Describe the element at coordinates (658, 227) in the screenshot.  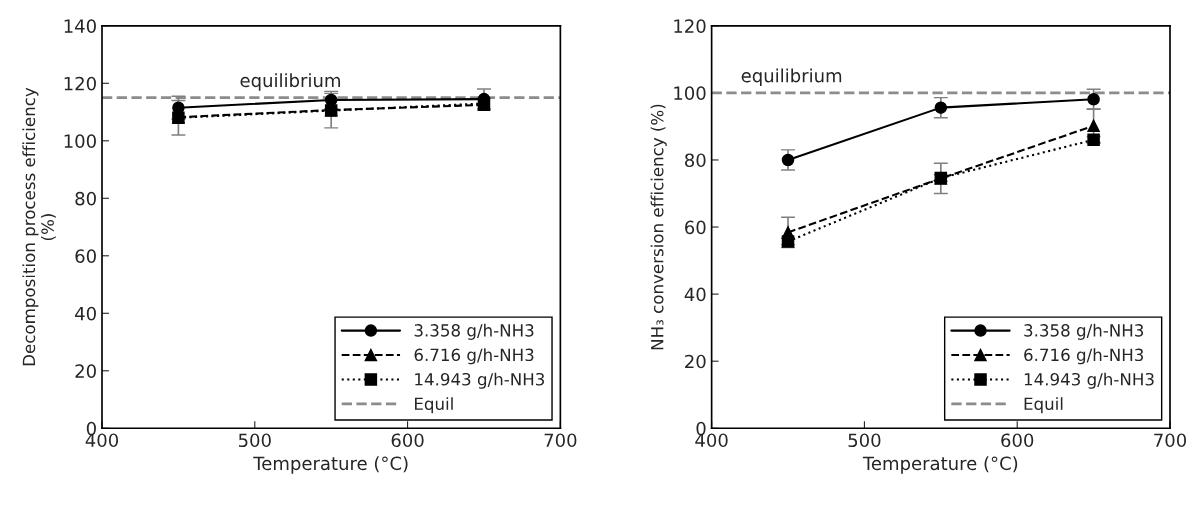
I see `y-axis-title: NH₃ conversion efficiency (%)` at that location.